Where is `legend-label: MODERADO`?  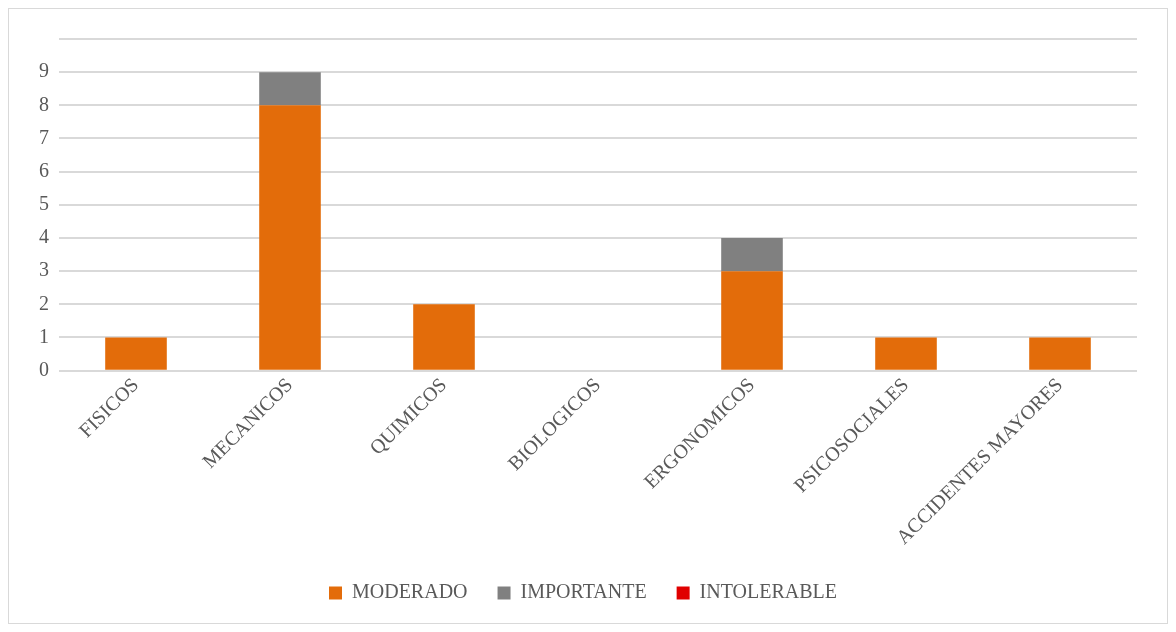 legend-label: MODERADO is located at coordinates (409, 591).